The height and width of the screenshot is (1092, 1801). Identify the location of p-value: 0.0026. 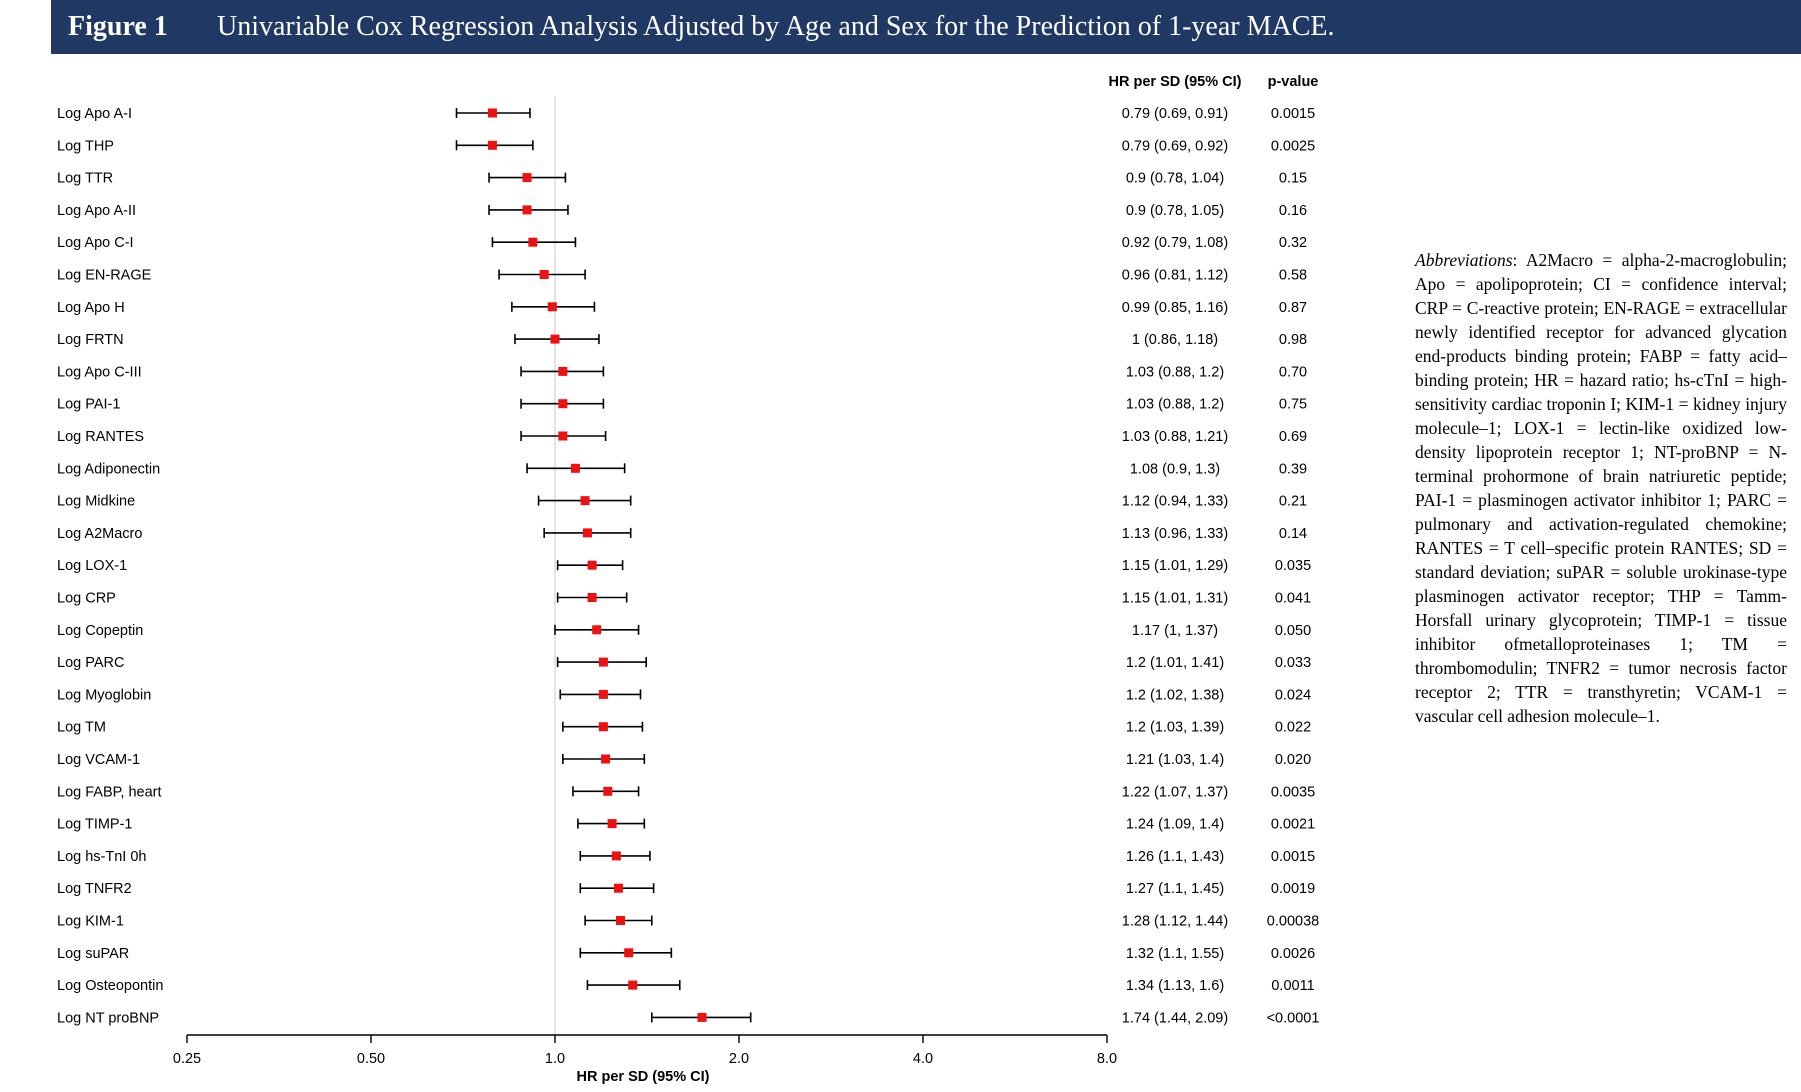
(1293, 954).